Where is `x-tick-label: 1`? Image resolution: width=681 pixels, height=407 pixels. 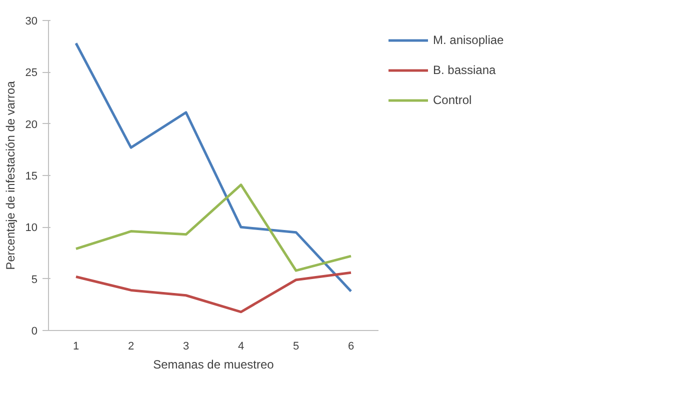 x-tick-label: 1 is located at coordinates (76, 346).